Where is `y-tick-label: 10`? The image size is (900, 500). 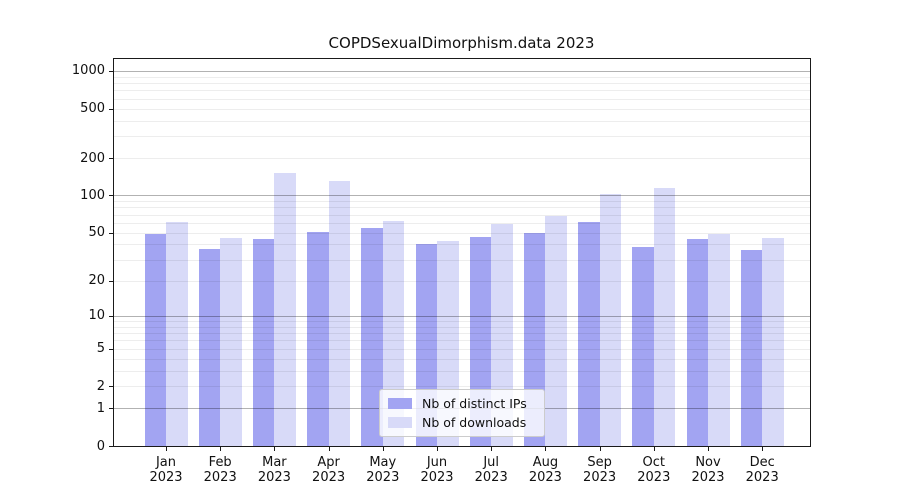 y-tick-label: 10 is located at coordinates (96, 316).